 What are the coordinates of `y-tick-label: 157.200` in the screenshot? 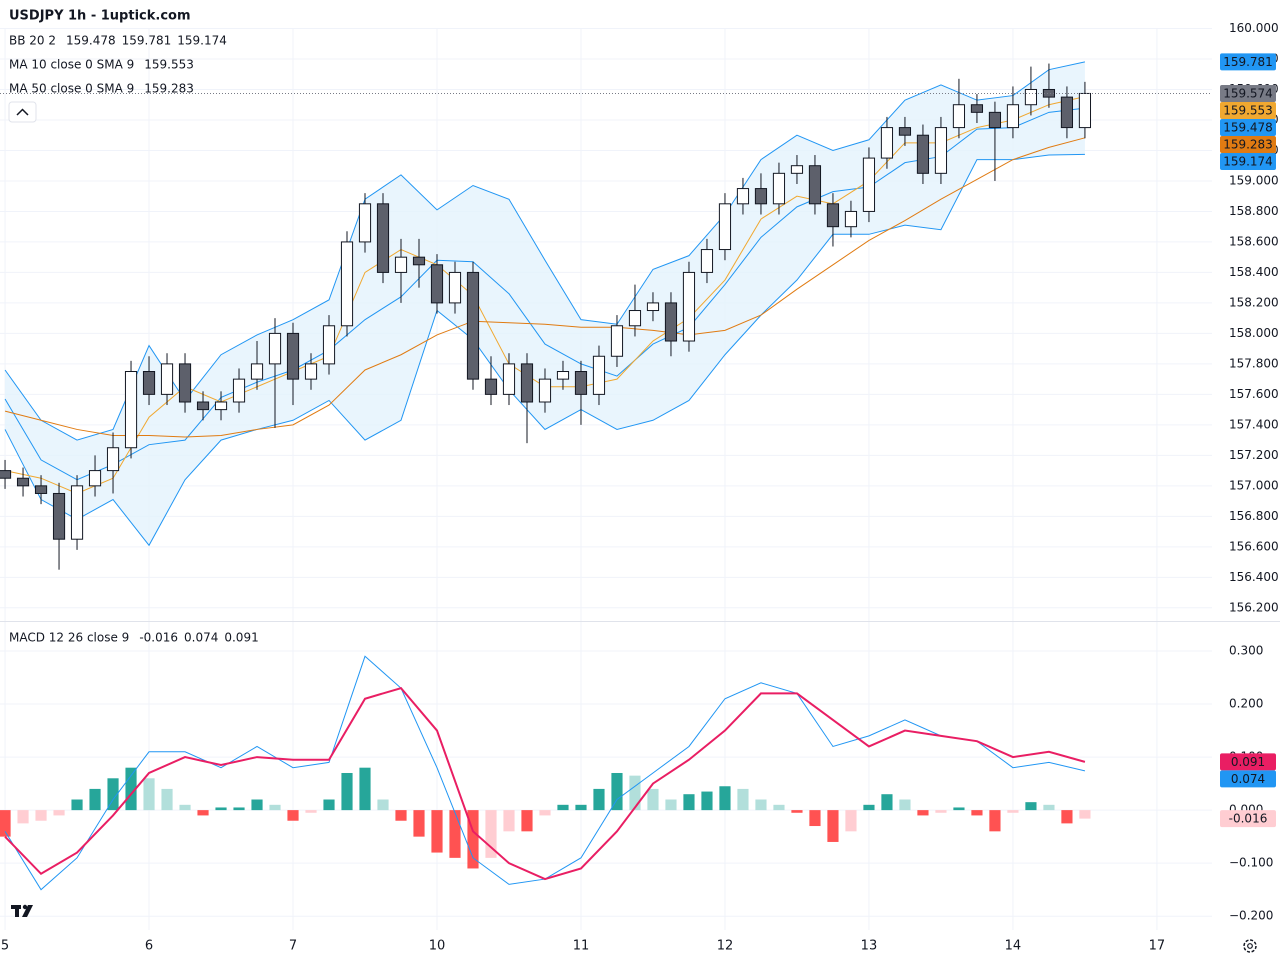 It's located at (1254, 455).